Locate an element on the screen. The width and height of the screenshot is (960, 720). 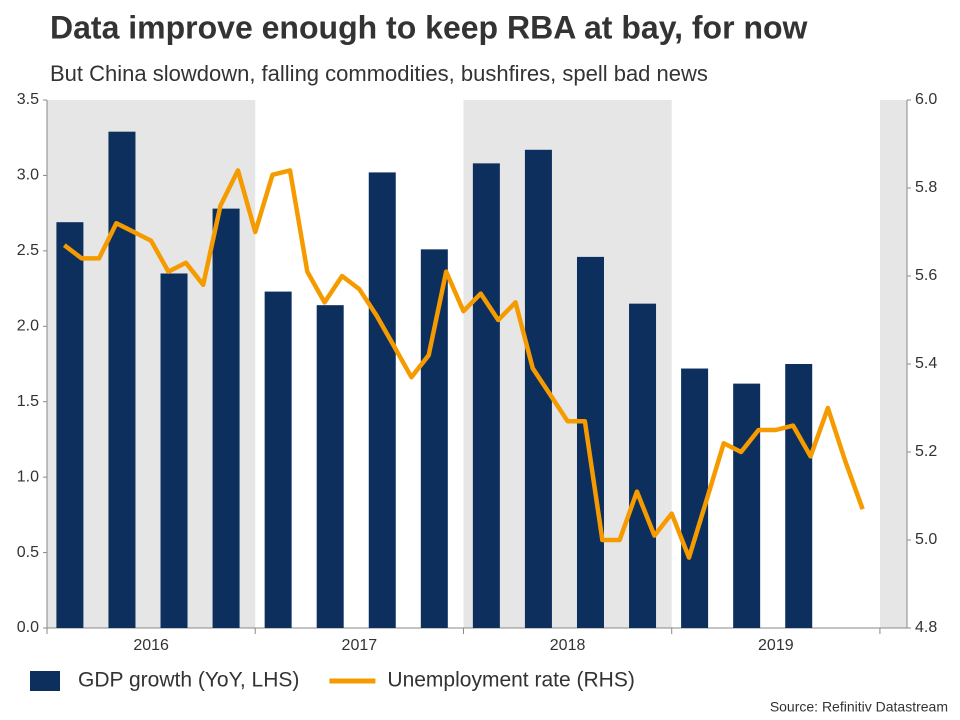
y2-tick-label: 5.6 is located at coordinates (926, 275).